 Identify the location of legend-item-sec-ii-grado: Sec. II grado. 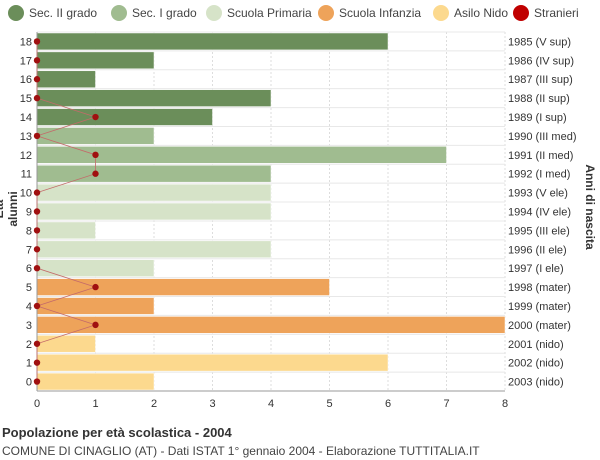
(52, 13).